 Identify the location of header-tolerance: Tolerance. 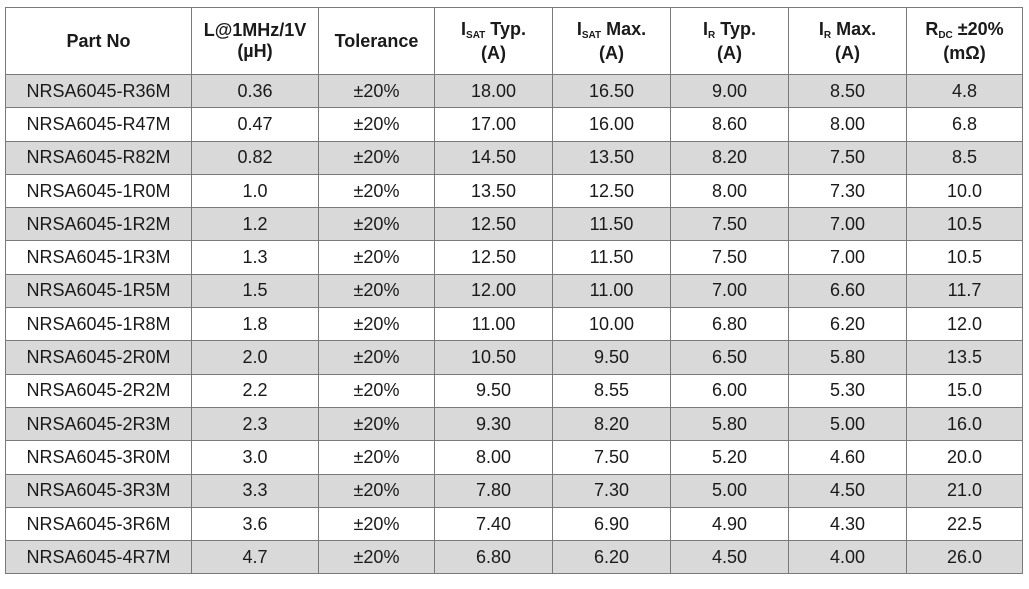
(376, 41).